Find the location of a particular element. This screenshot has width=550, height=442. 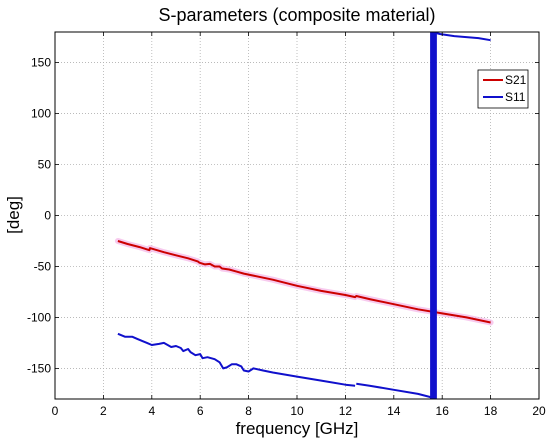

x-tick-label: 18 is located at coordinates (491, 411).